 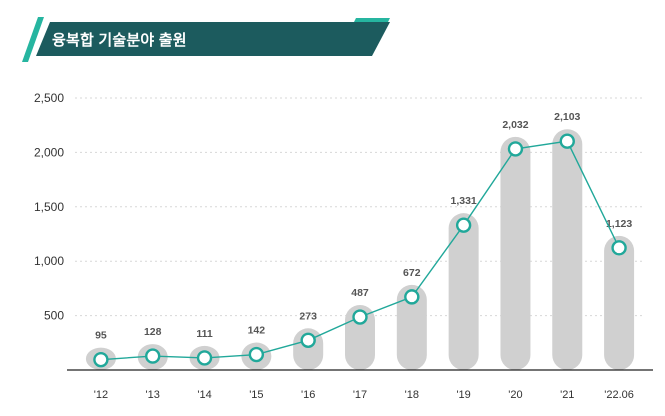 I want to click on data-label: 273, so click(x=308, y=316).